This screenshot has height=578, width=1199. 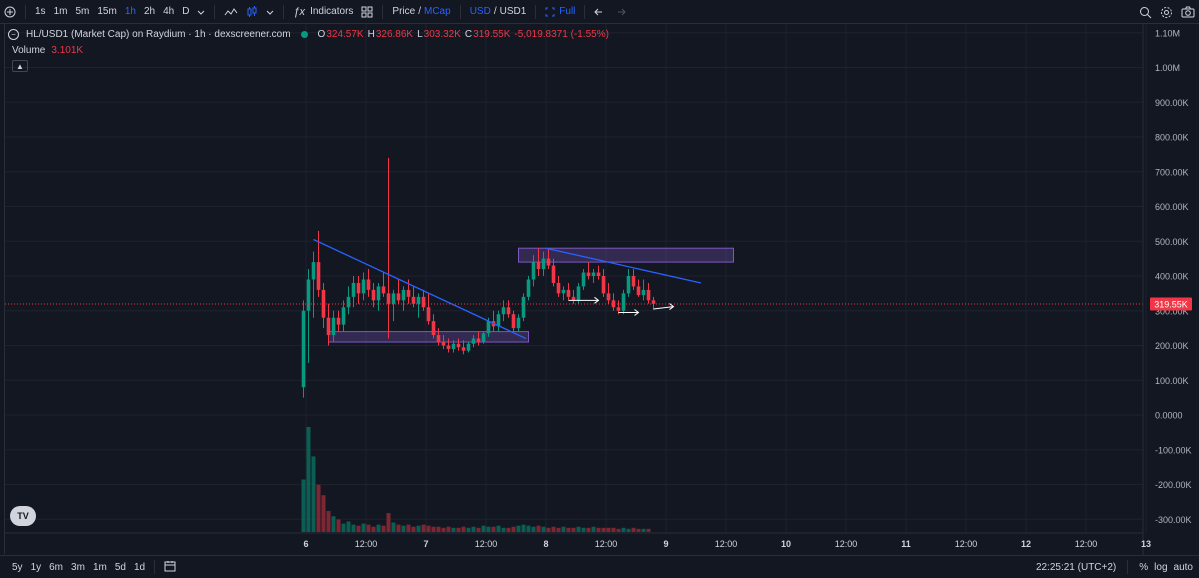 What do you see at coordinates (186, 11) in the screenshot?
I see `interval-D: D` at bounding box center [186, 11].